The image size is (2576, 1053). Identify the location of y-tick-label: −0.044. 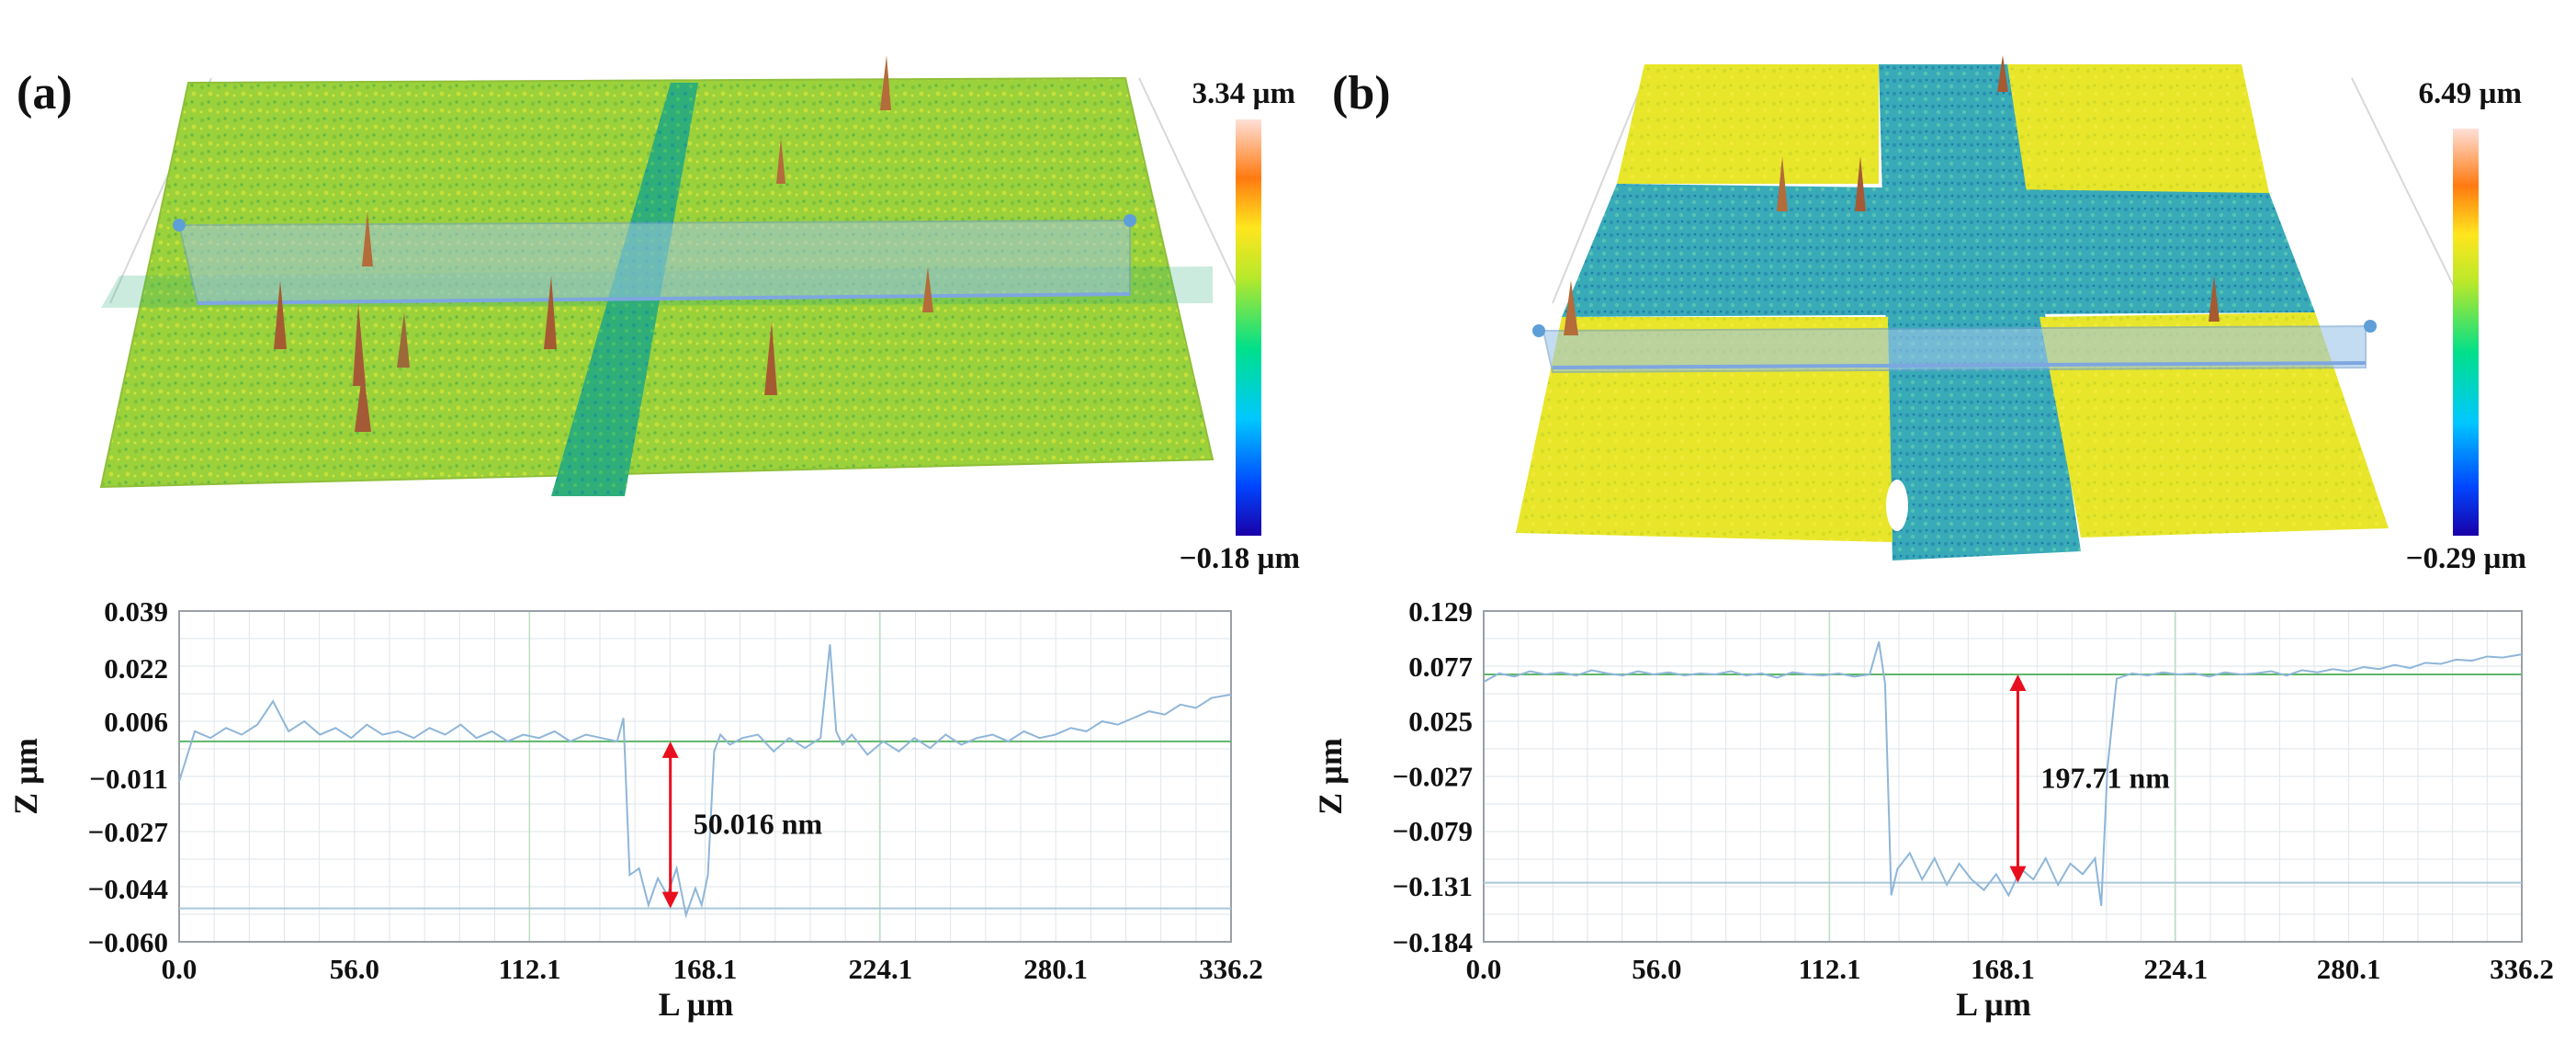
(128, 889).